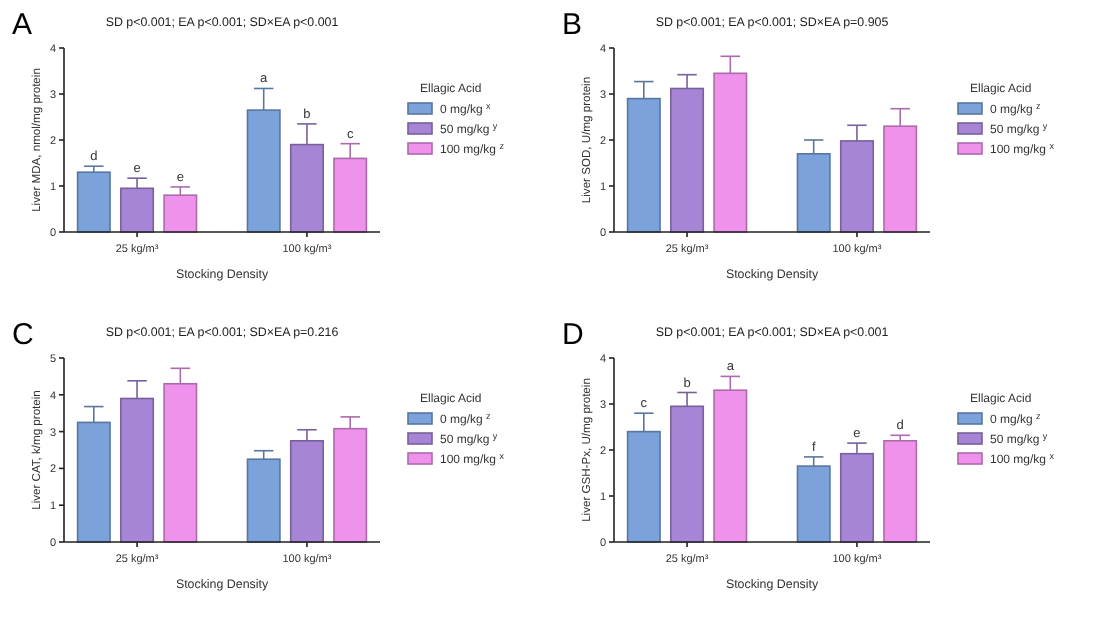  I want to click on text: A, so click(22, 25).